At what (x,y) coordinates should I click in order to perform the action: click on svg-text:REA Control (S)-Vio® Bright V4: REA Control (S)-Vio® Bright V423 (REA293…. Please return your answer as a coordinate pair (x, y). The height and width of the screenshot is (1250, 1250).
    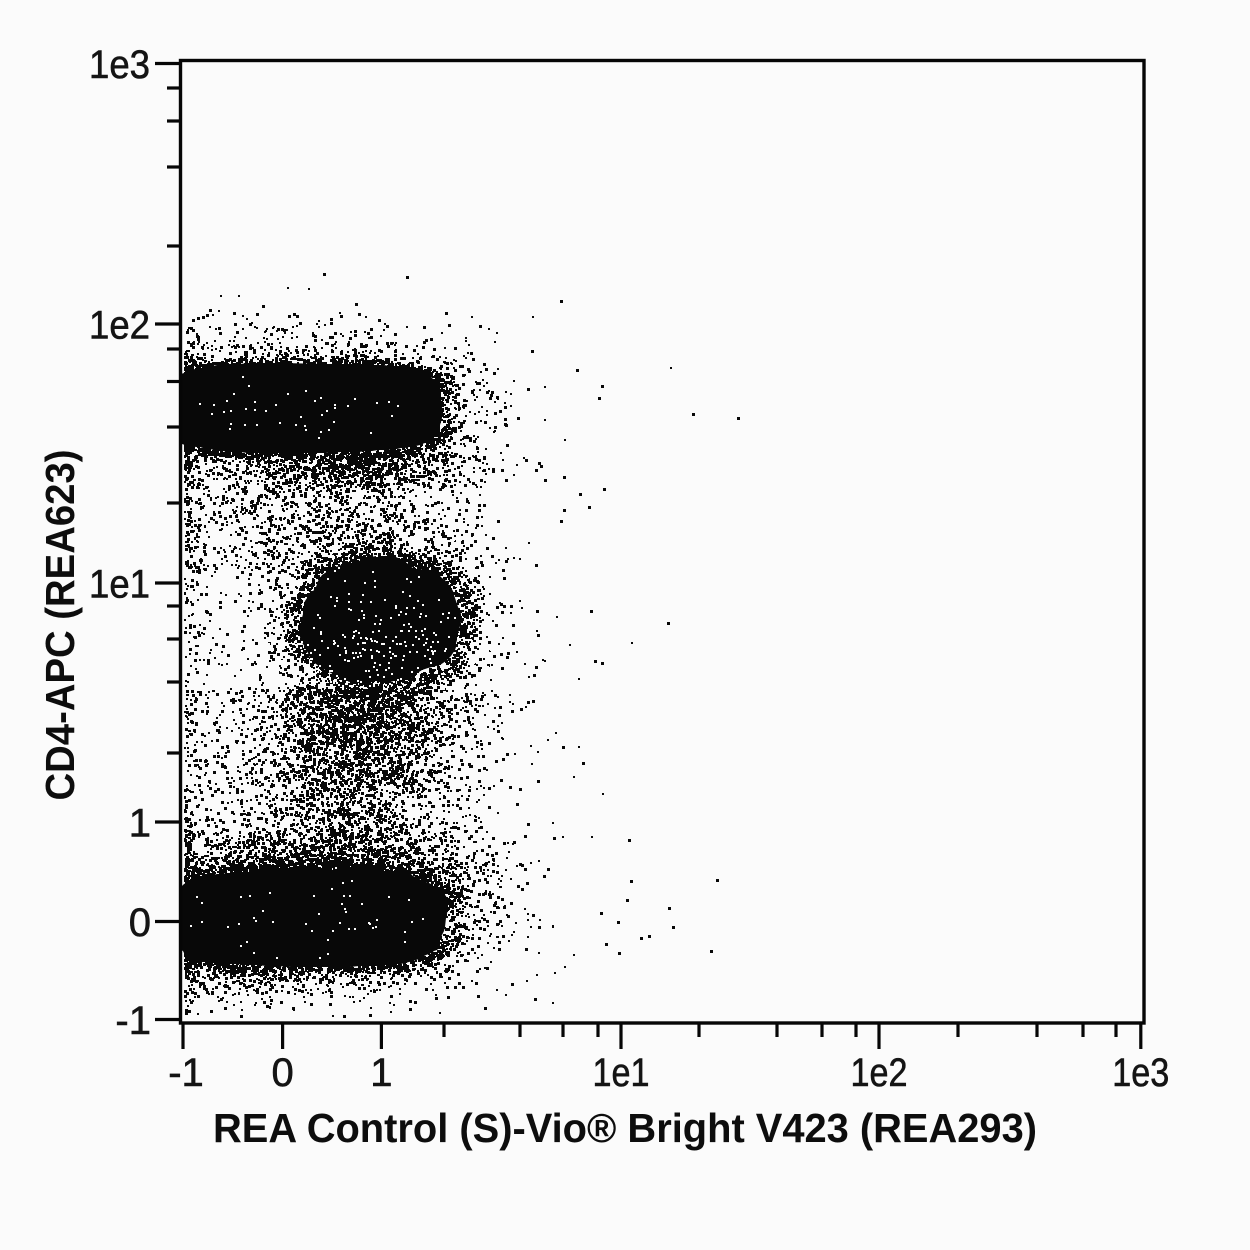
    Looking at the image, I should click on (625, 1128).